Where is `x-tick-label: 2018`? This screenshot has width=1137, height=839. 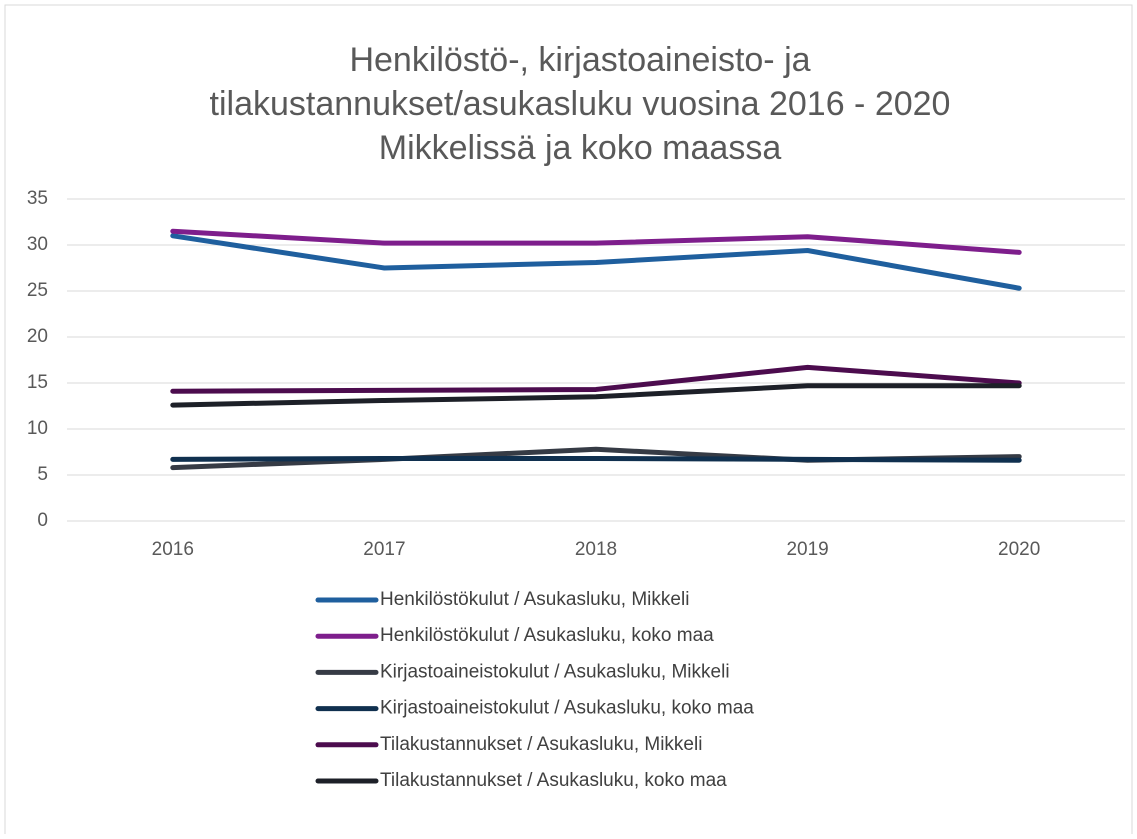 x-tick-label: 2018 is located at coordinates (596, 549).